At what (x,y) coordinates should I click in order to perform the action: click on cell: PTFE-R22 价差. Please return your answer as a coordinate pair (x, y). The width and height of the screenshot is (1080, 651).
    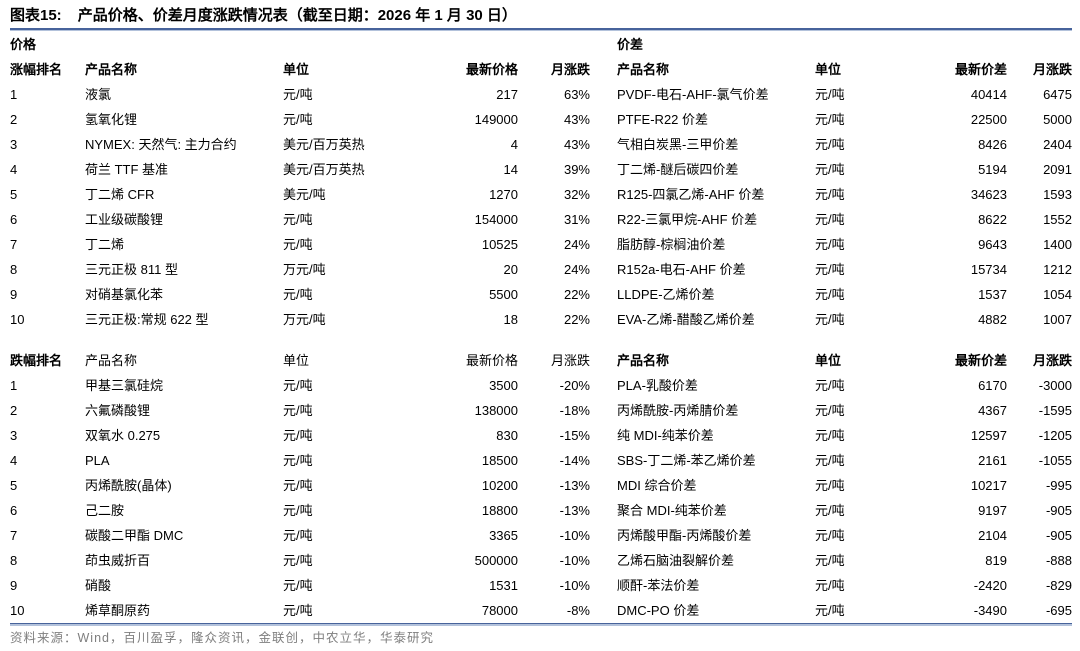
    Looking at the image, I should click on (663, 119).